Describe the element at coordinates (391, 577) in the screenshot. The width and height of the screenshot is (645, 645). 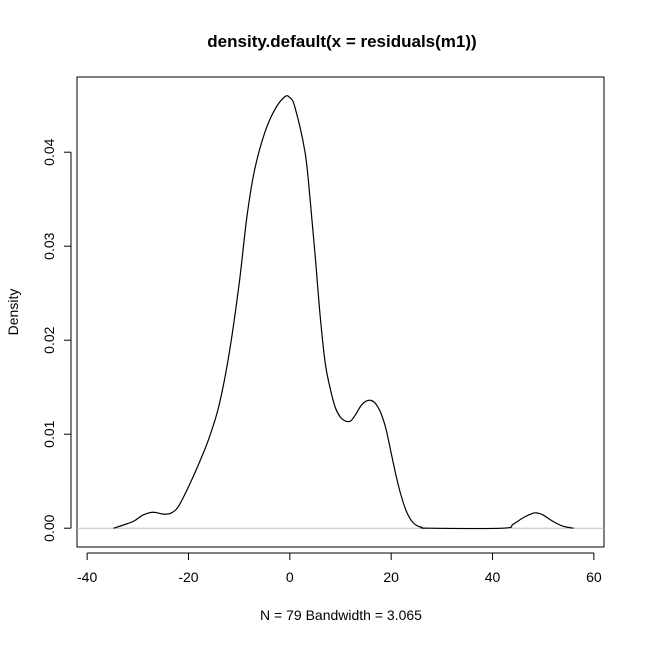
I see `x-tick-label: 20` at that location.